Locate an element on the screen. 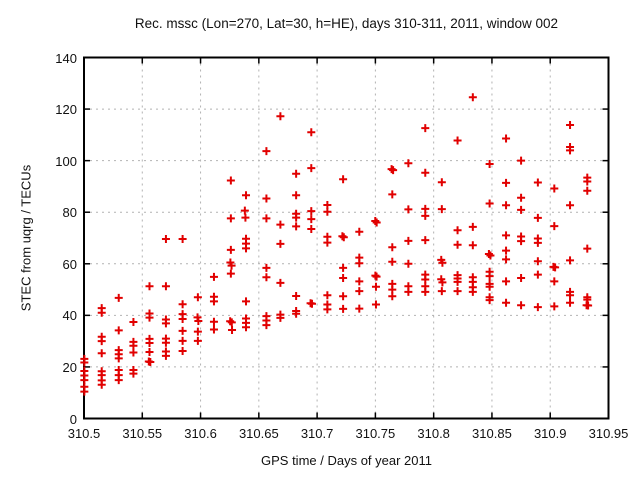  x-tick-label: 310.75 is located at coordinates (375, 433).